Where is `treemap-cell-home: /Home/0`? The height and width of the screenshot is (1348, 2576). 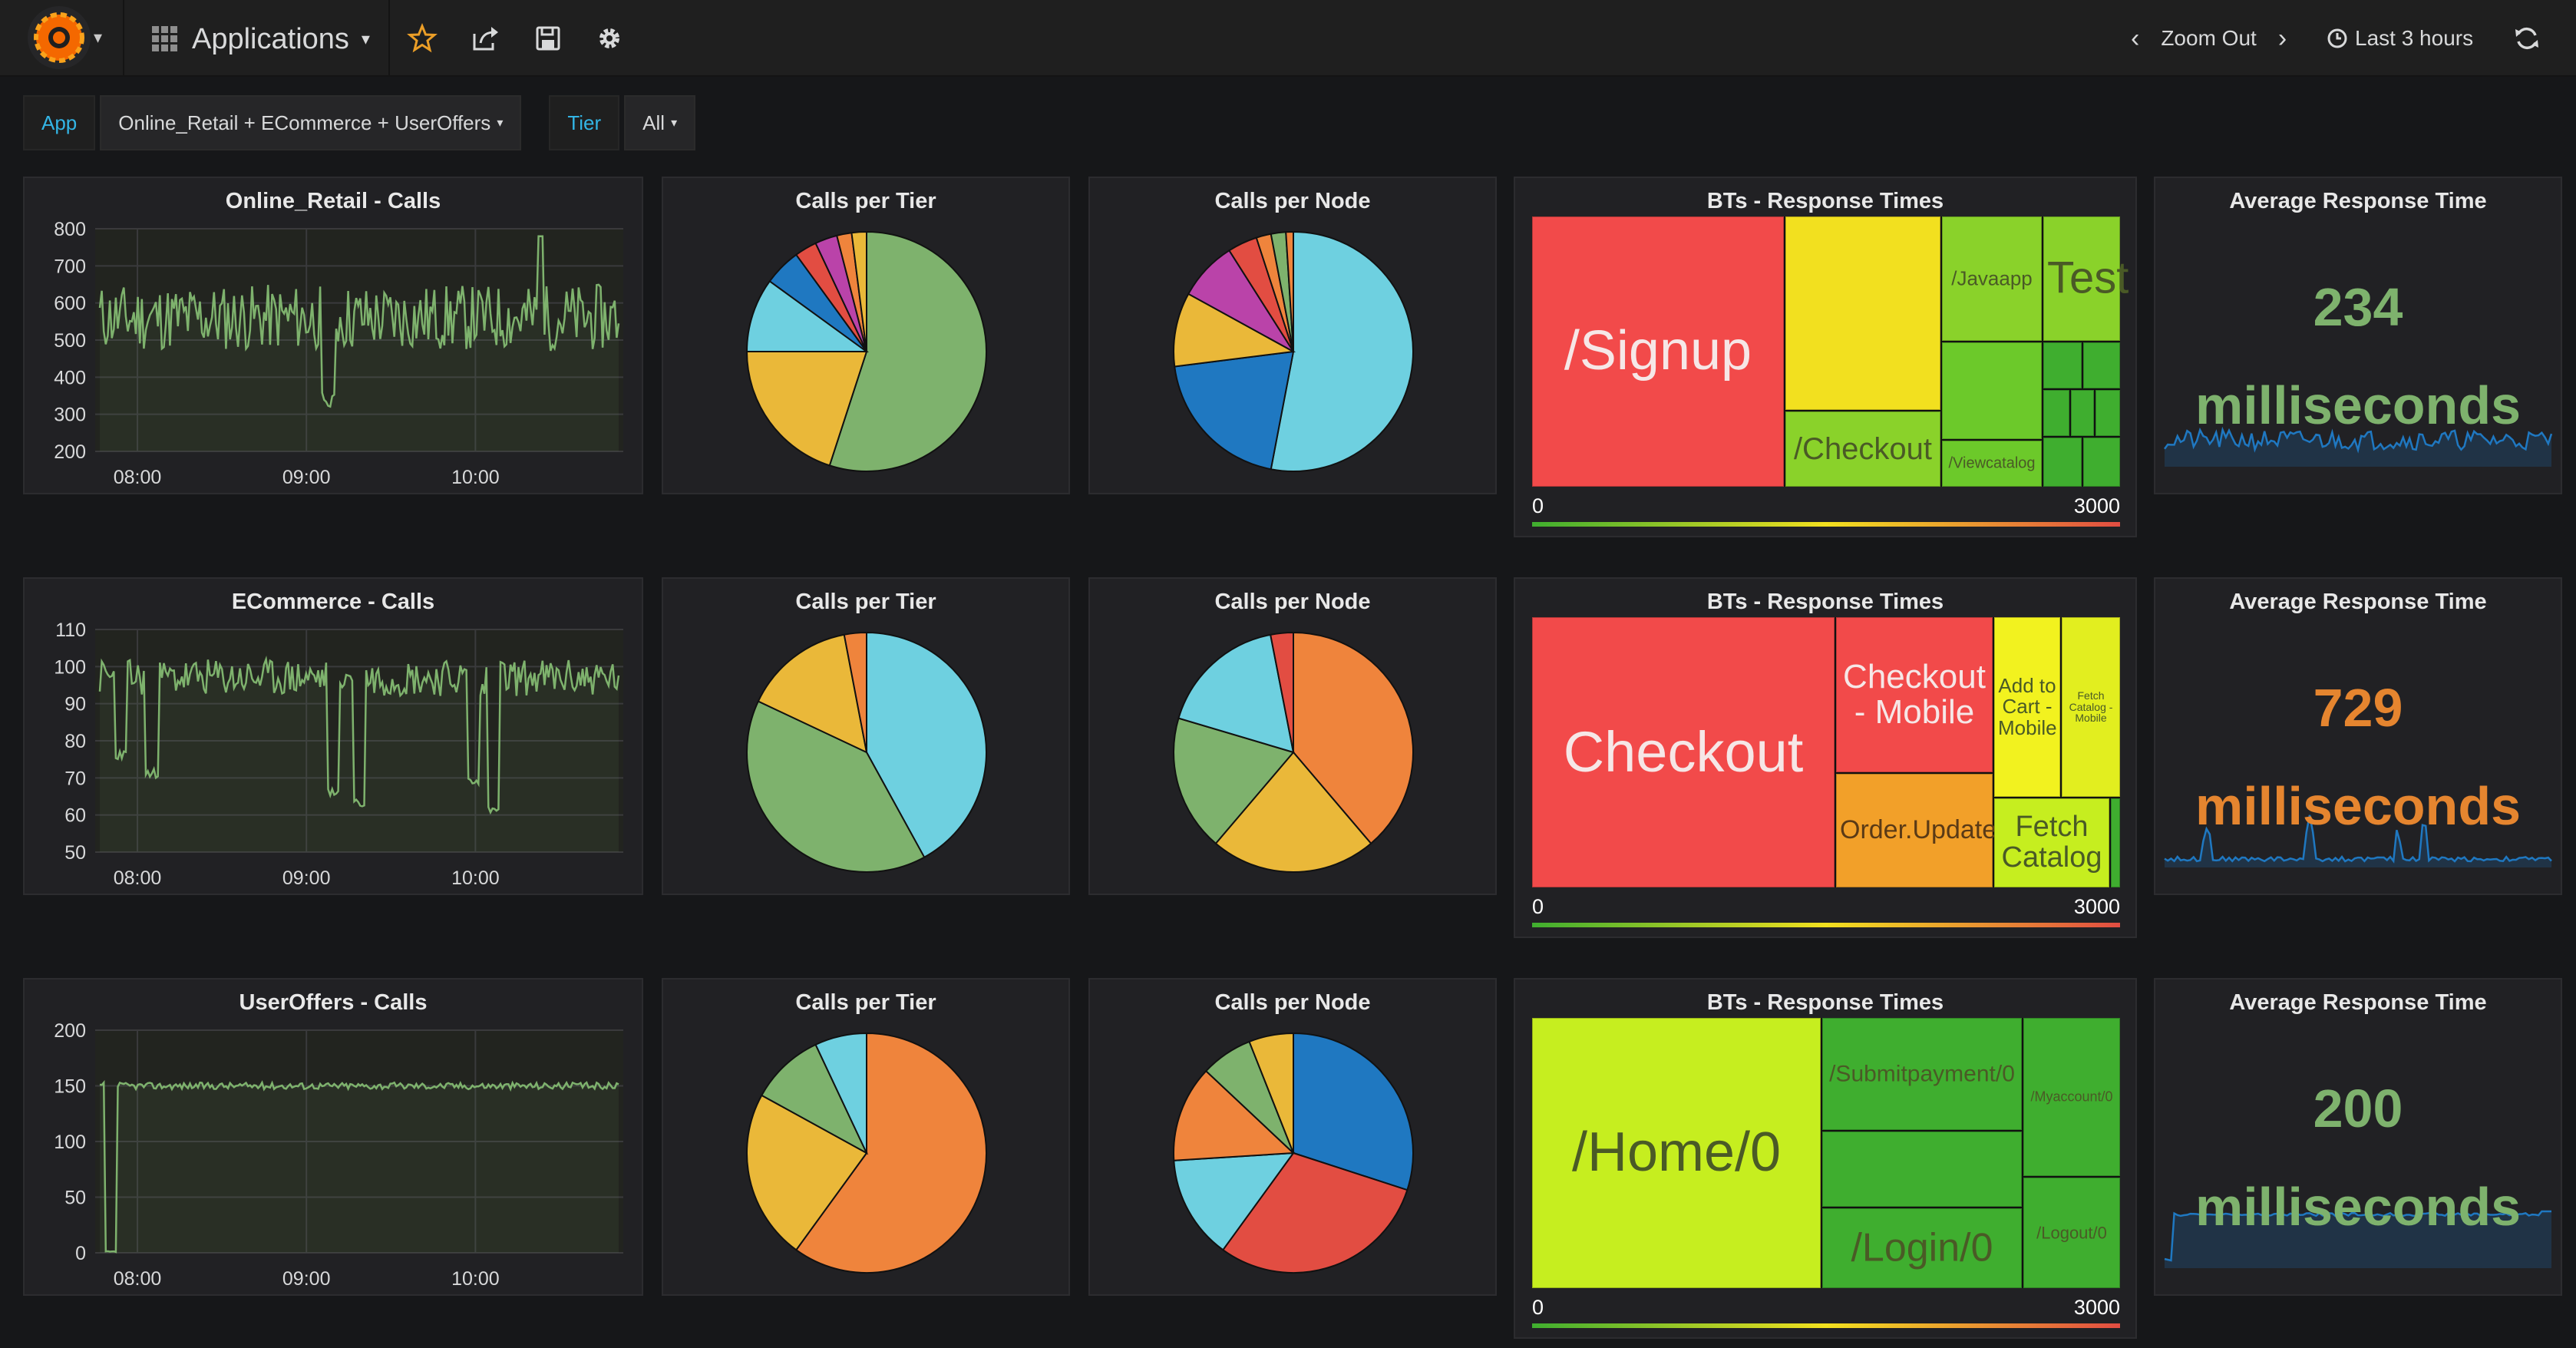
treemap-cell-home: /Home/0 is located at coordinates (1676, 1153).